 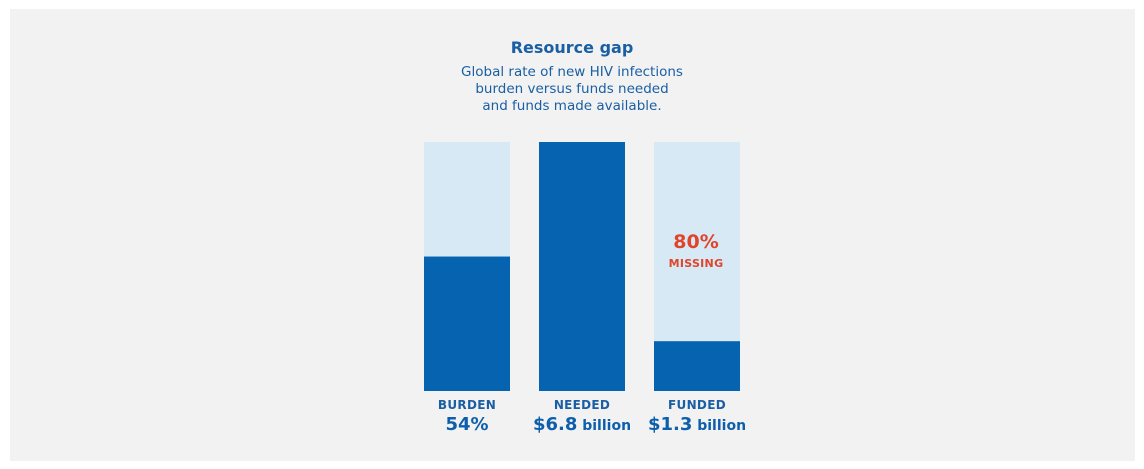 What do you see at coordinates (696, 242) in the screenshot?
I see `missing-percent: 80%` at bounding box center [696, 242].